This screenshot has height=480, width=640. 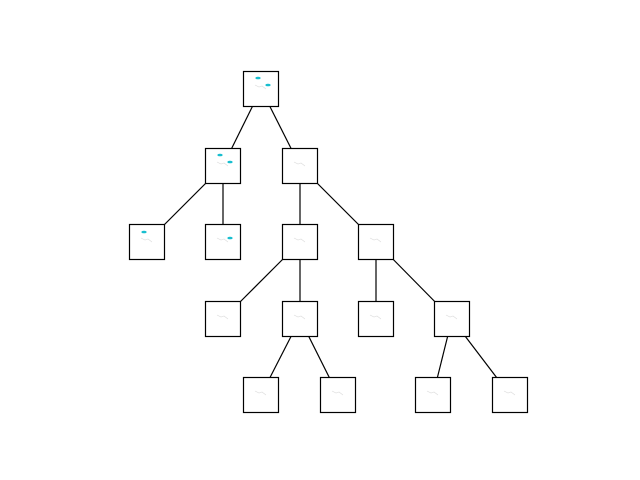 I want to click on tree-node-n3, so click(x=147, y=242).